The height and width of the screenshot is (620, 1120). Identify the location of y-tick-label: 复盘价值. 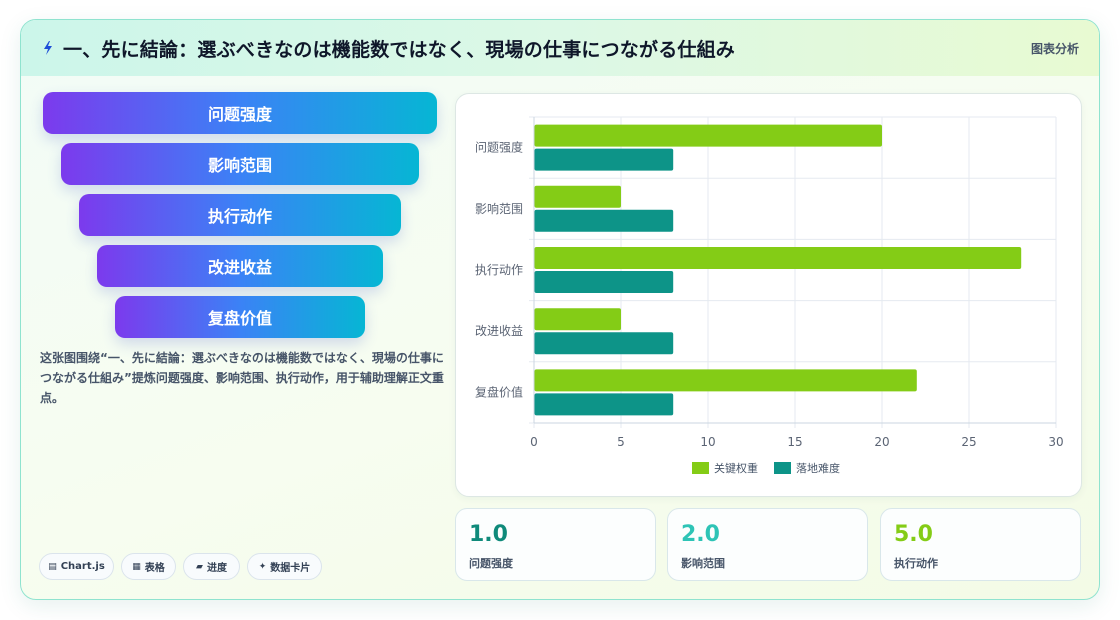
(499, 391).